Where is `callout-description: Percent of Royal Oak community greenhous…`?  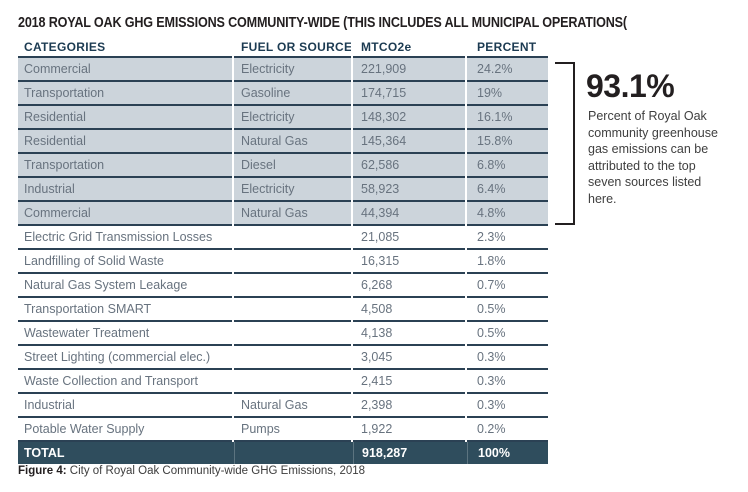
callout-description: Percent of Royal Oak community greenhous… is located at coordinates (653, 157).